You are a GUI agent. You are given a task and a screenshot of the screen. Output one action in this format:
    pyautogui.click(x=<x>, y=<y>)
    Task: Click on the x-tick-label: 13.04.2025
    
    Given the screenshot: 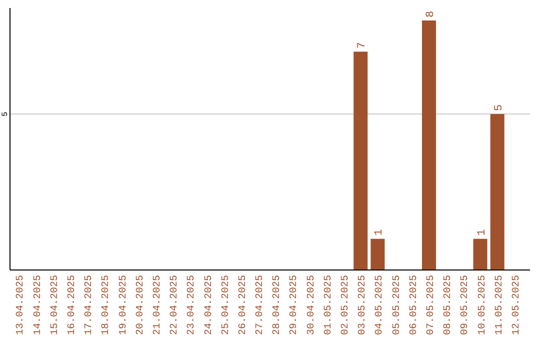 What is the action you would take?
    pyautogui.click(x=21, y=305)
    